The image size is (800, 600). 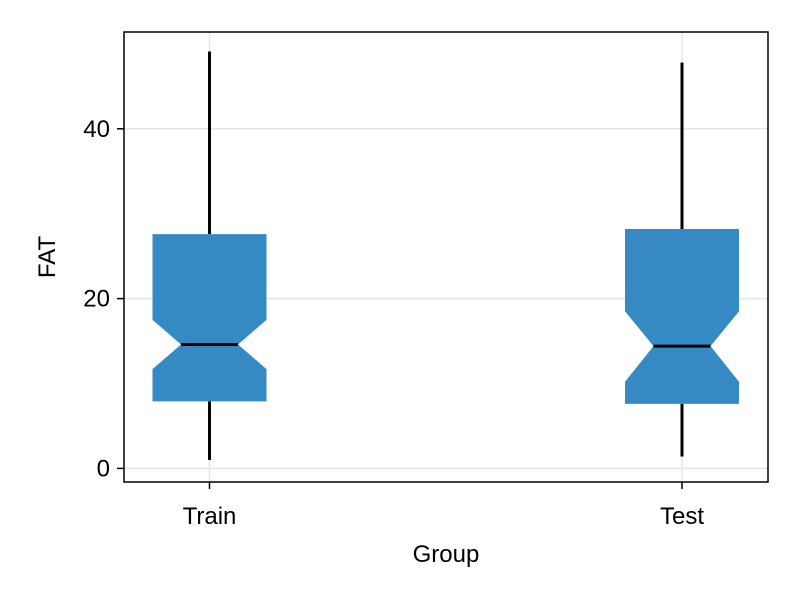 I want to click on y-axis-label: FAT, so click(x=47, y=257).